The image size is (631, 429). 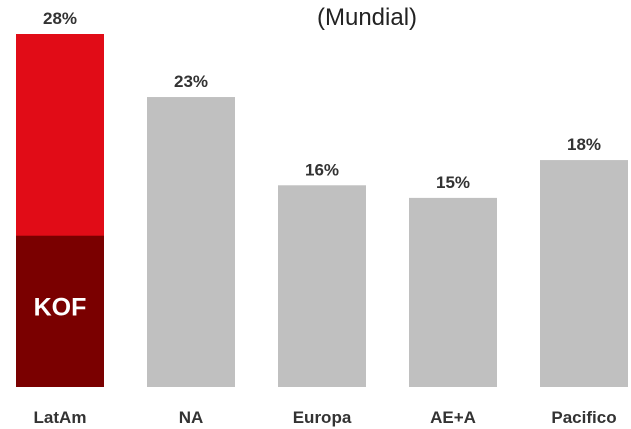 I want to click on category-label-pacifico: Pacifico, so click(x=583, y=417).